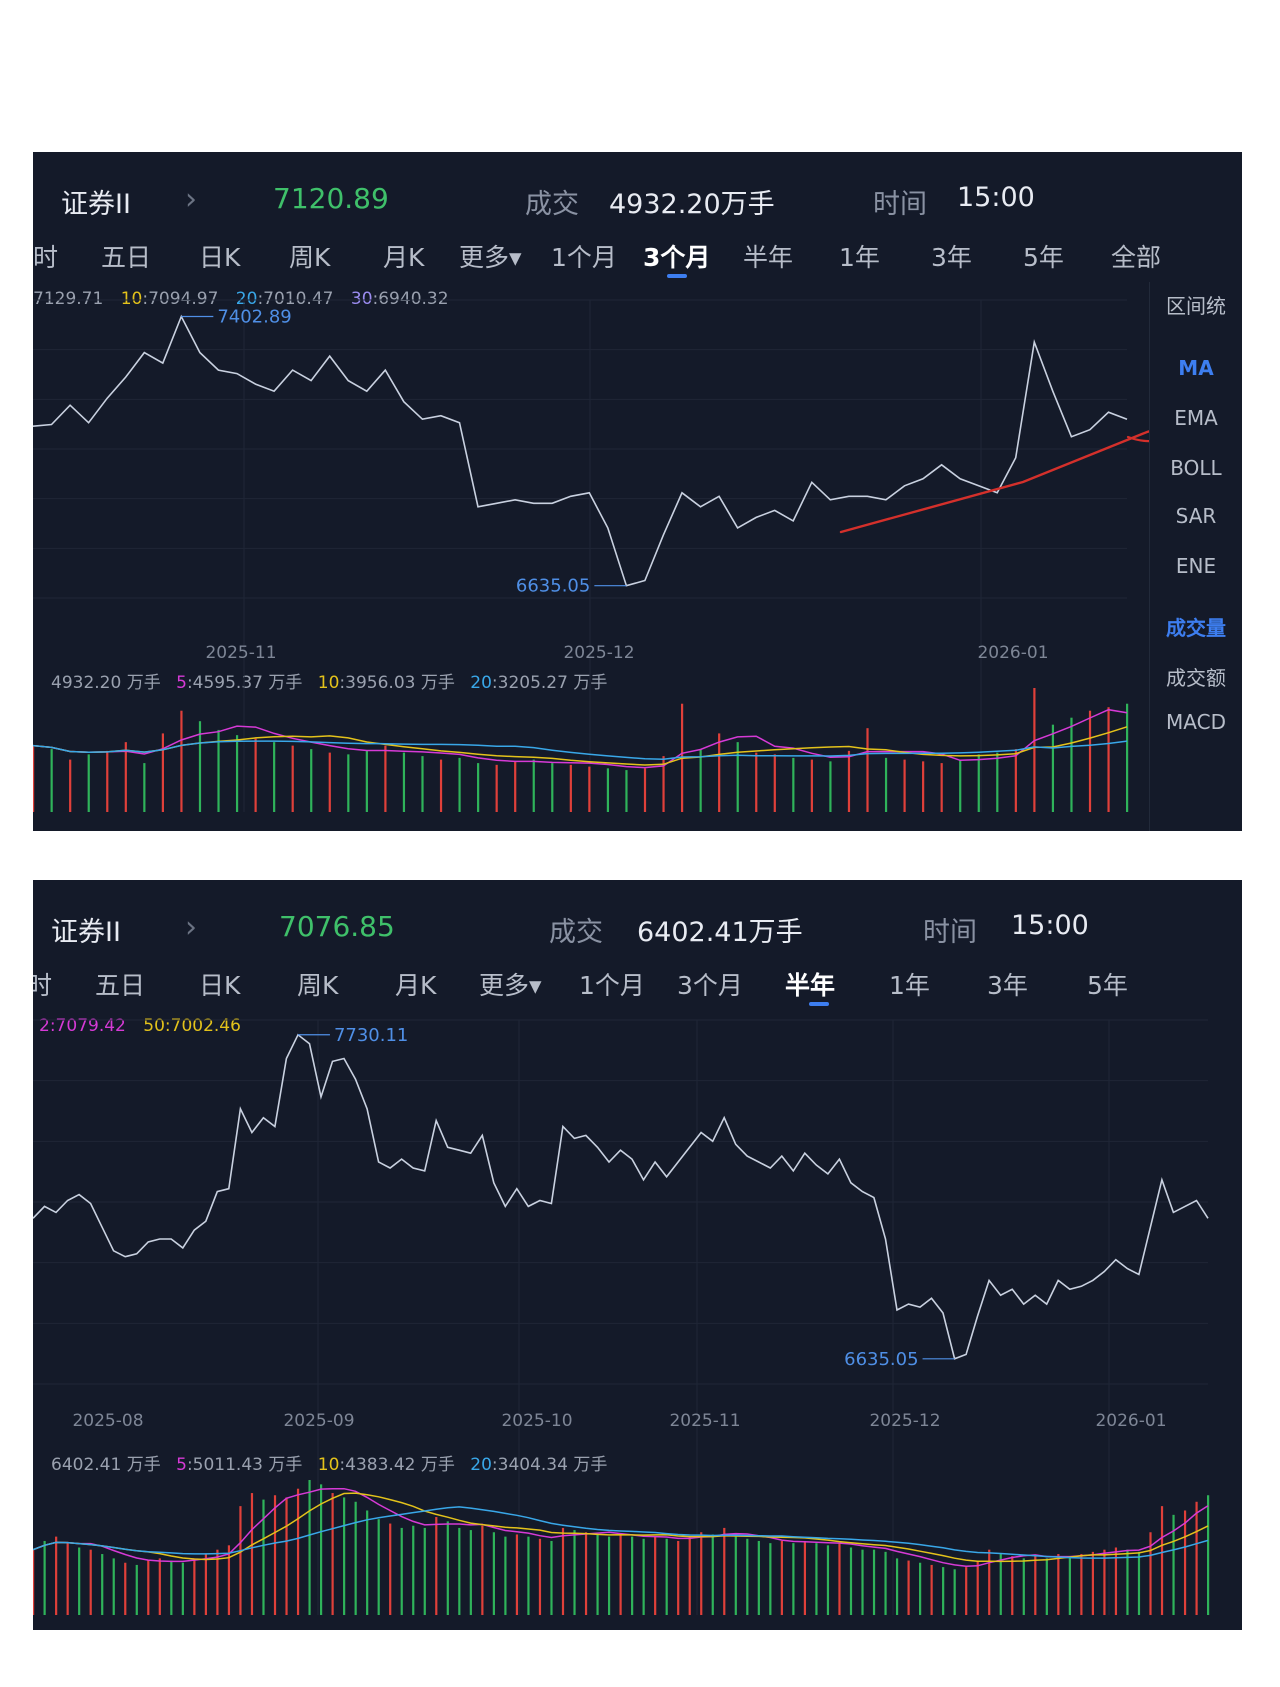 Image resolution: width=1280 pixels, height=1687 pixels. Describe the element at coordinates (154, 1026) in the screenshot. I see `ma50-key: 50` at that location.